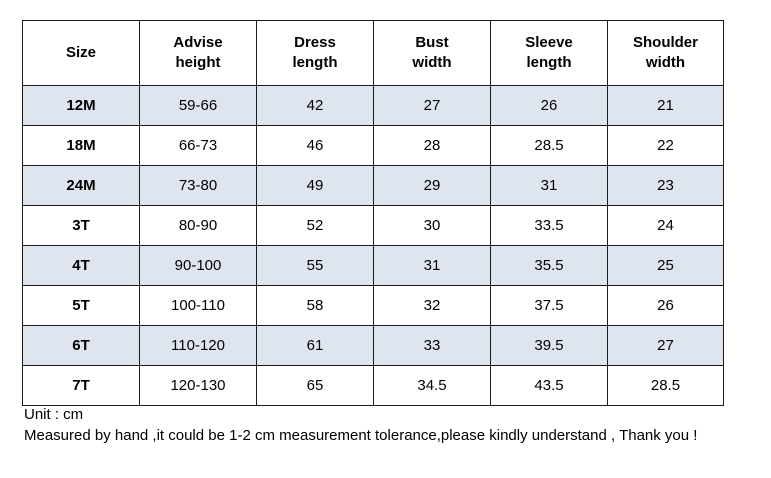 The height and width of the screenshot is (478, 771). I want to click on cell-sleeve-length: 28.5, so click(549, 145).